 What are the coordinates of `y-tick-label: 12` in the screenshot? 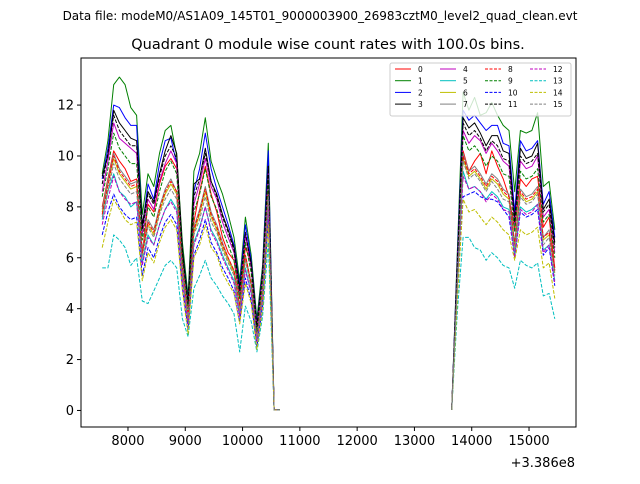 It's located at (65, 106).